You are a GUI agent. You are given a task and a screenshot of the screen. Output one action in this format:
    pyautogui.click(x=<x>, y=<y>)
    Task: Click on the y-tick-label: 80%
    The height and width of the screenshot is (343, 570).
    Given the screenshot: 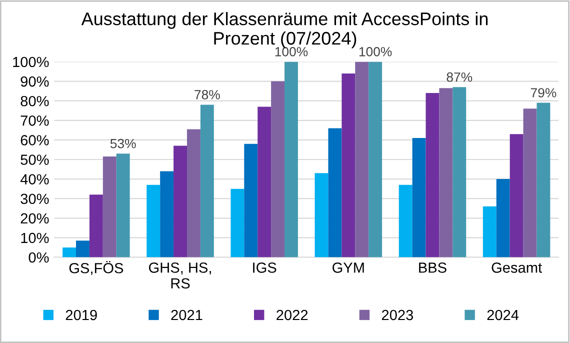 What is the action you would take?
    pyautogui.click(x=34, y=101)
    